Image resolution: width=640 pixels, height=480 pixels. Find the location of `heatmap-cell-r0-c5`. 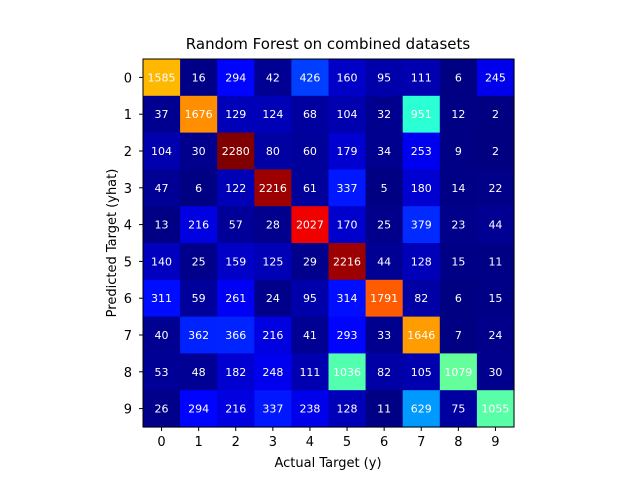

heatmap-cell-r0-c5 is located at coordinates (347, 78).